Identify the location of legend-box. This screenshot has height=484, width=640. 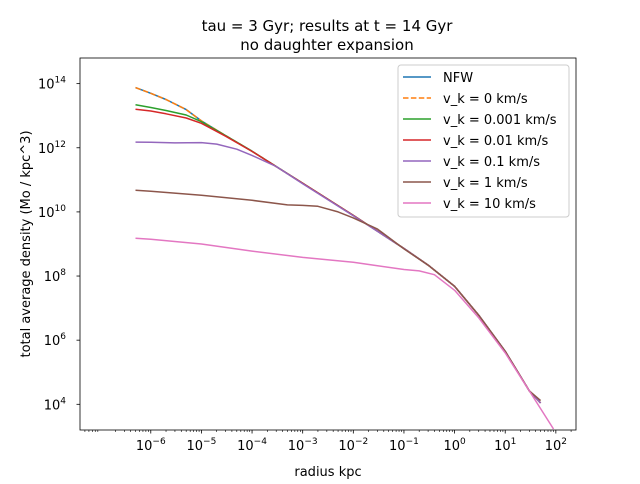
(483, 141).